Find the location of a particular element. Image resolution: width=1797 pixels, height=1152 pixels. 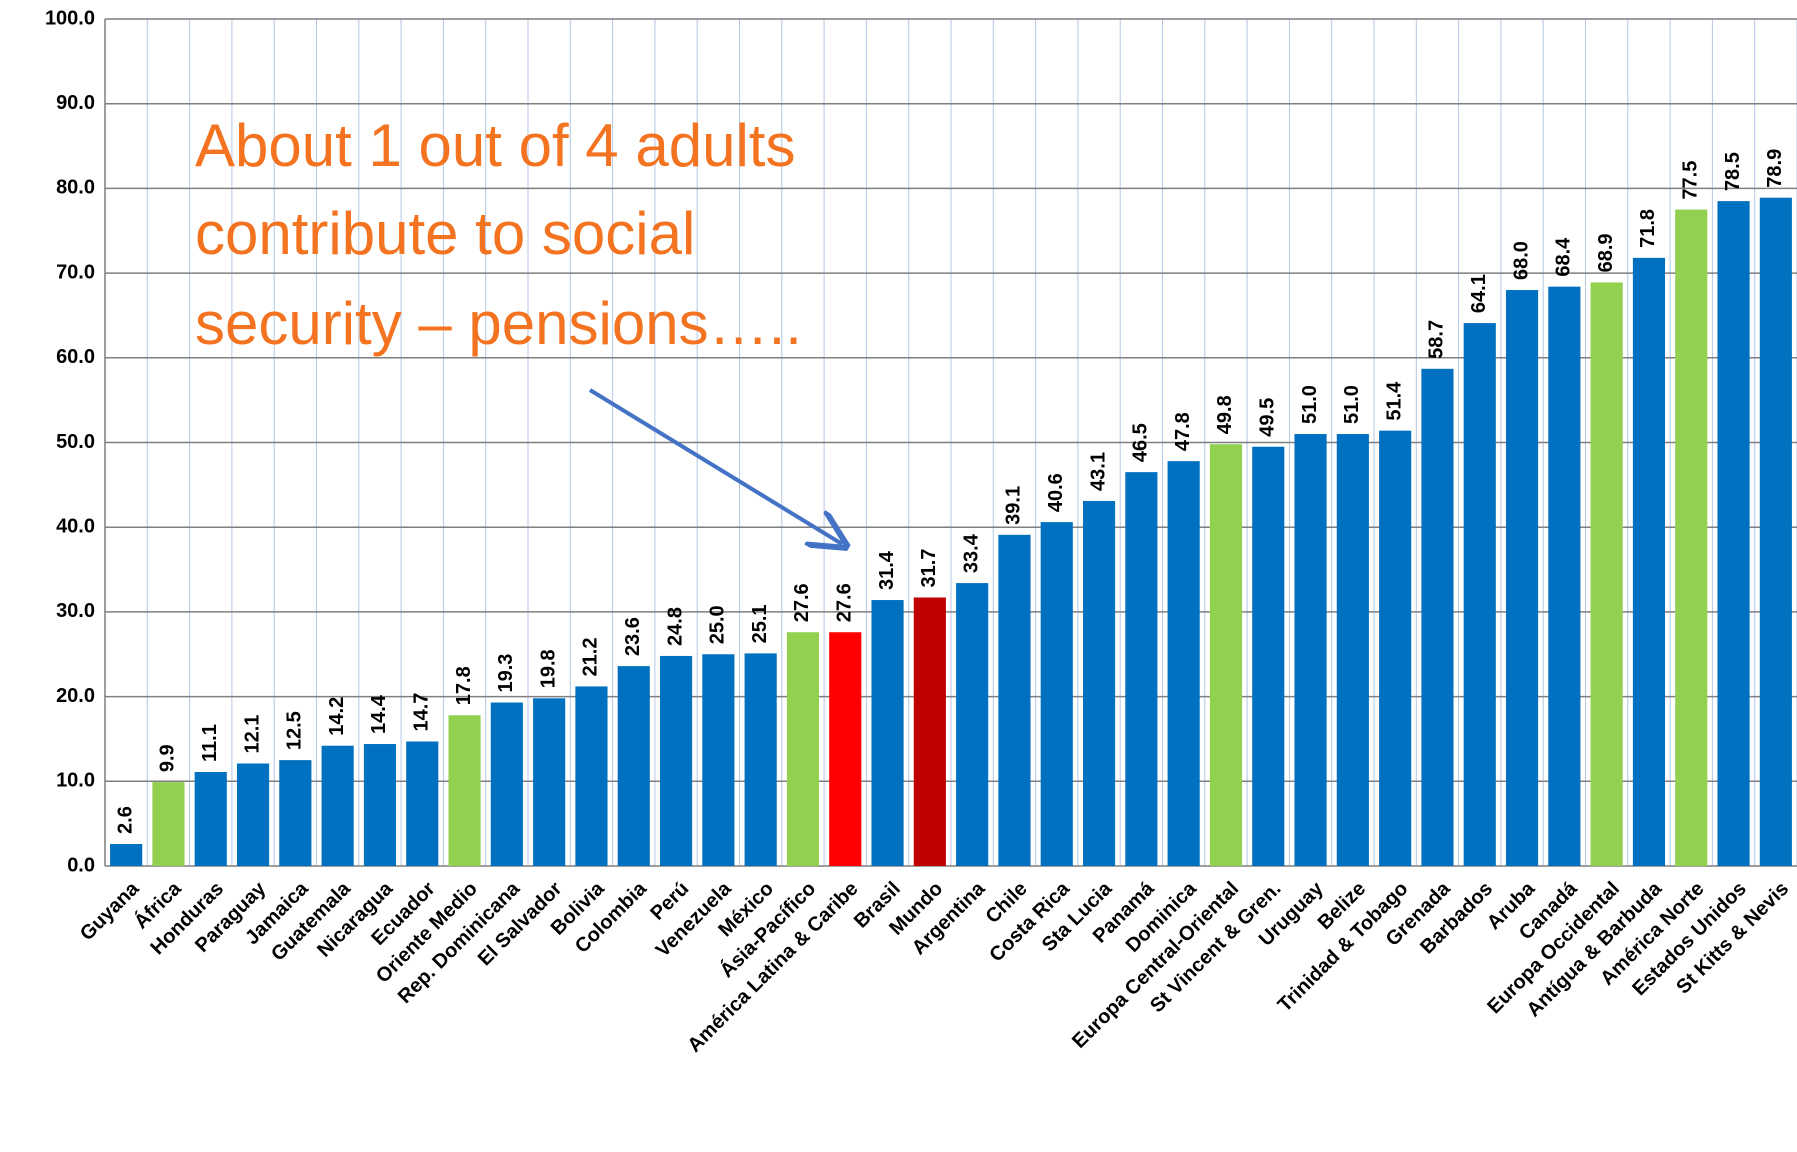

value-label: 49.5 is located at coordinates (1268, 417).